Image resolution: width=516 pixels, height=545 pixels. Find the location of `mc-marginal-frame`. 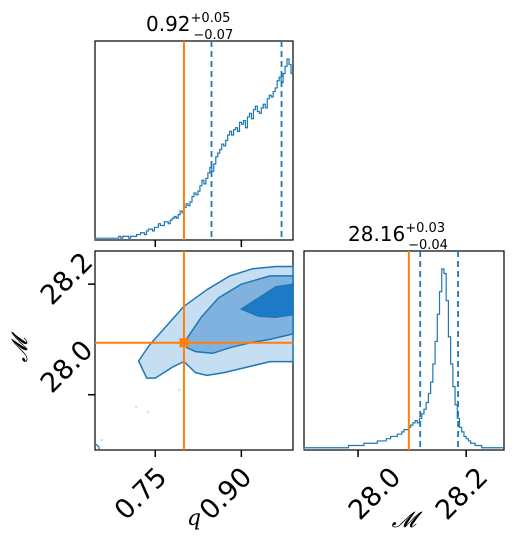

mc-marginal-frame is located at coordinates (404, 350).